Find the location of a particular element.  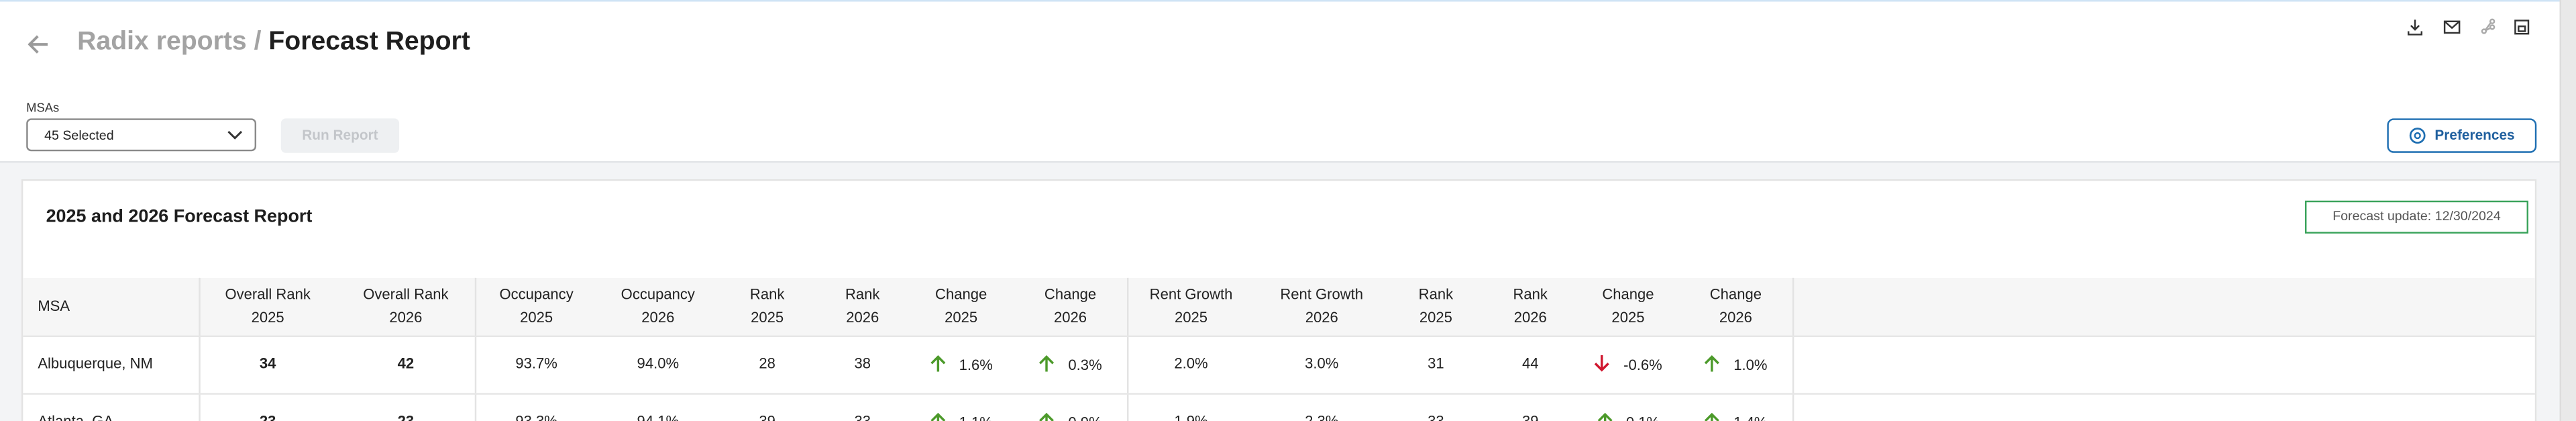

column-header: Overall Rank 2025 is located at coordinates (268, 306).